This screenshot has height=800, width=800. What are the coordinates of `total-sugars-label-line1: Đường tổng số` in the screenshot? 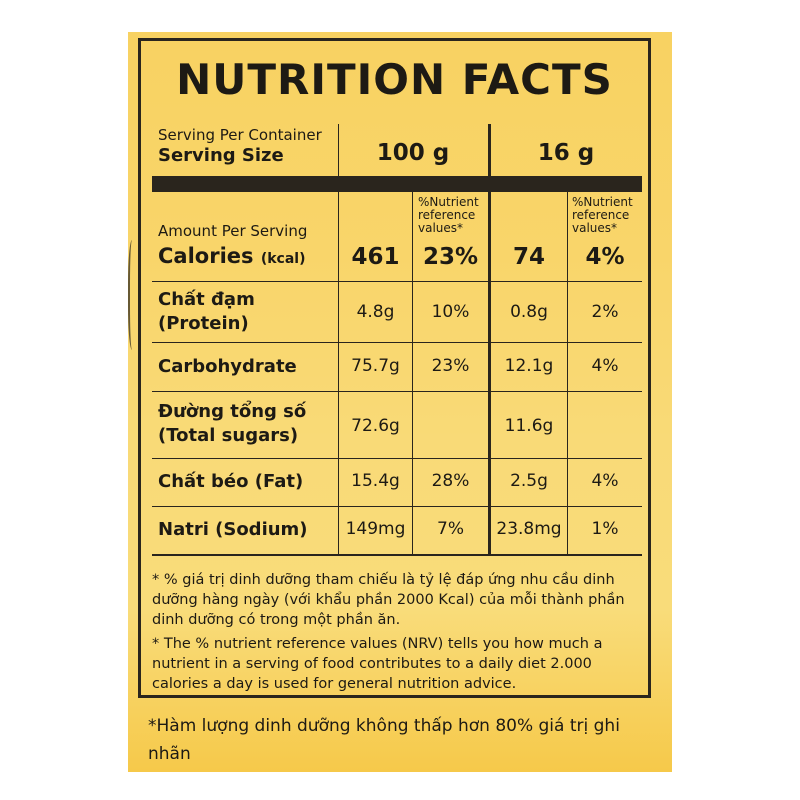 It's located at (232, 411).